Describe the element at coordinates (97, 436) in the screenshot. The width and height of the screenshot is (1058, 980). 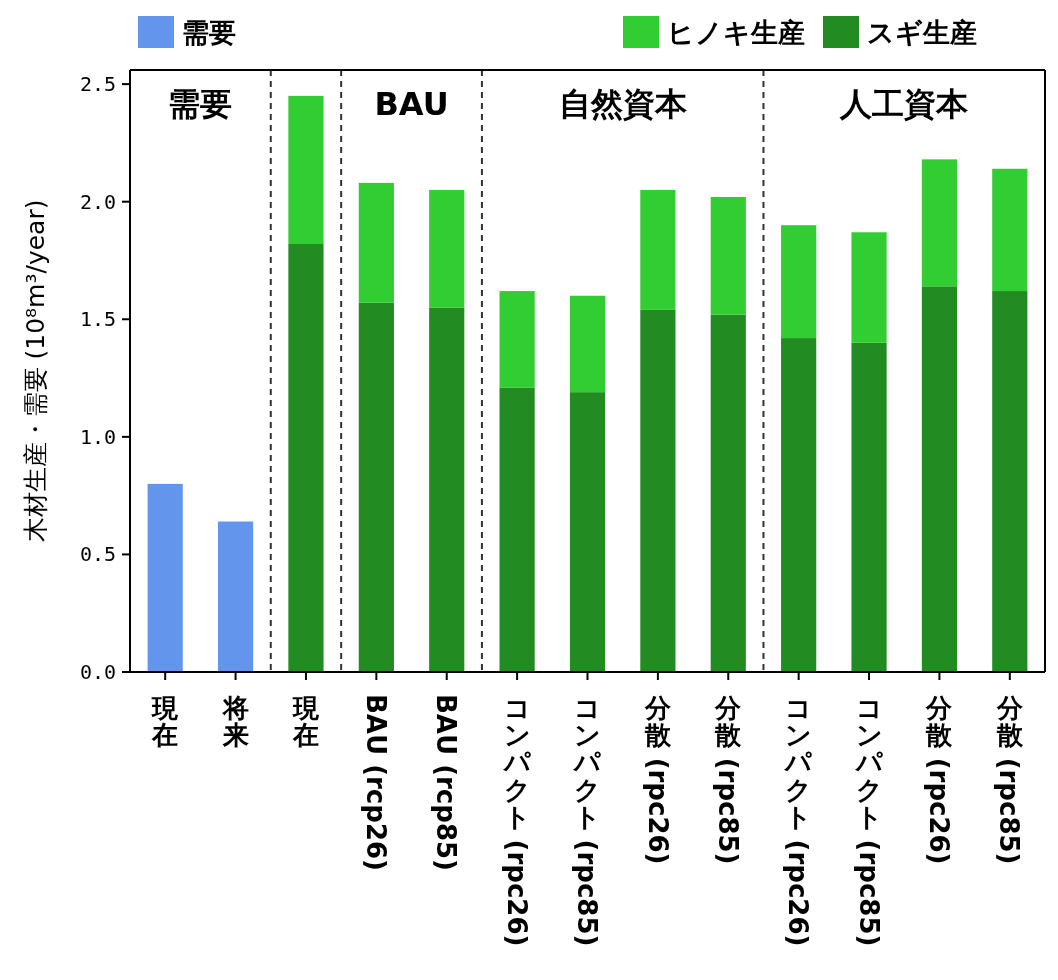
I see `y-tick-label: 1.0` at that location.